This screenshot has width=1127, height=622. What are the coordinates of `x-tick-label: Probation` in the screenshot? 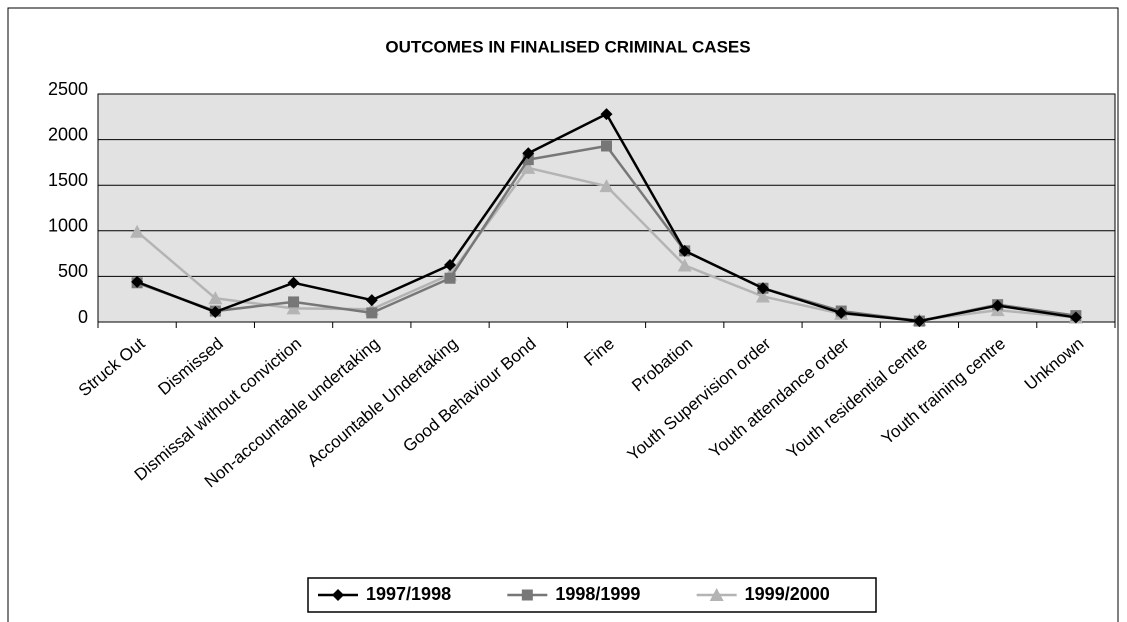 It's located at (662, 364).